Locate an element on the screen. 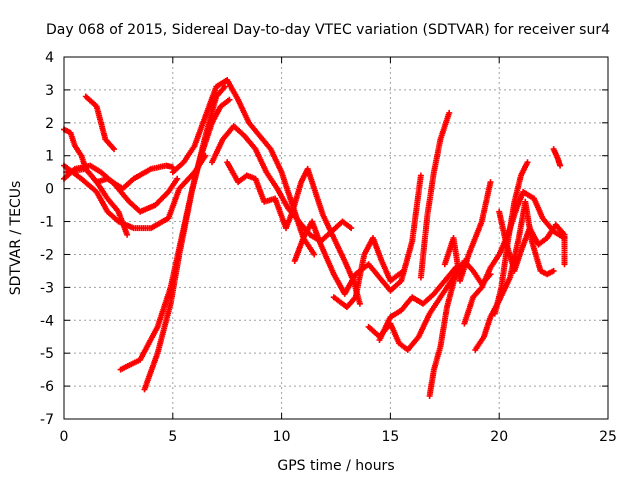  y-tick-label: -1 is located at coordinates (47, 223).